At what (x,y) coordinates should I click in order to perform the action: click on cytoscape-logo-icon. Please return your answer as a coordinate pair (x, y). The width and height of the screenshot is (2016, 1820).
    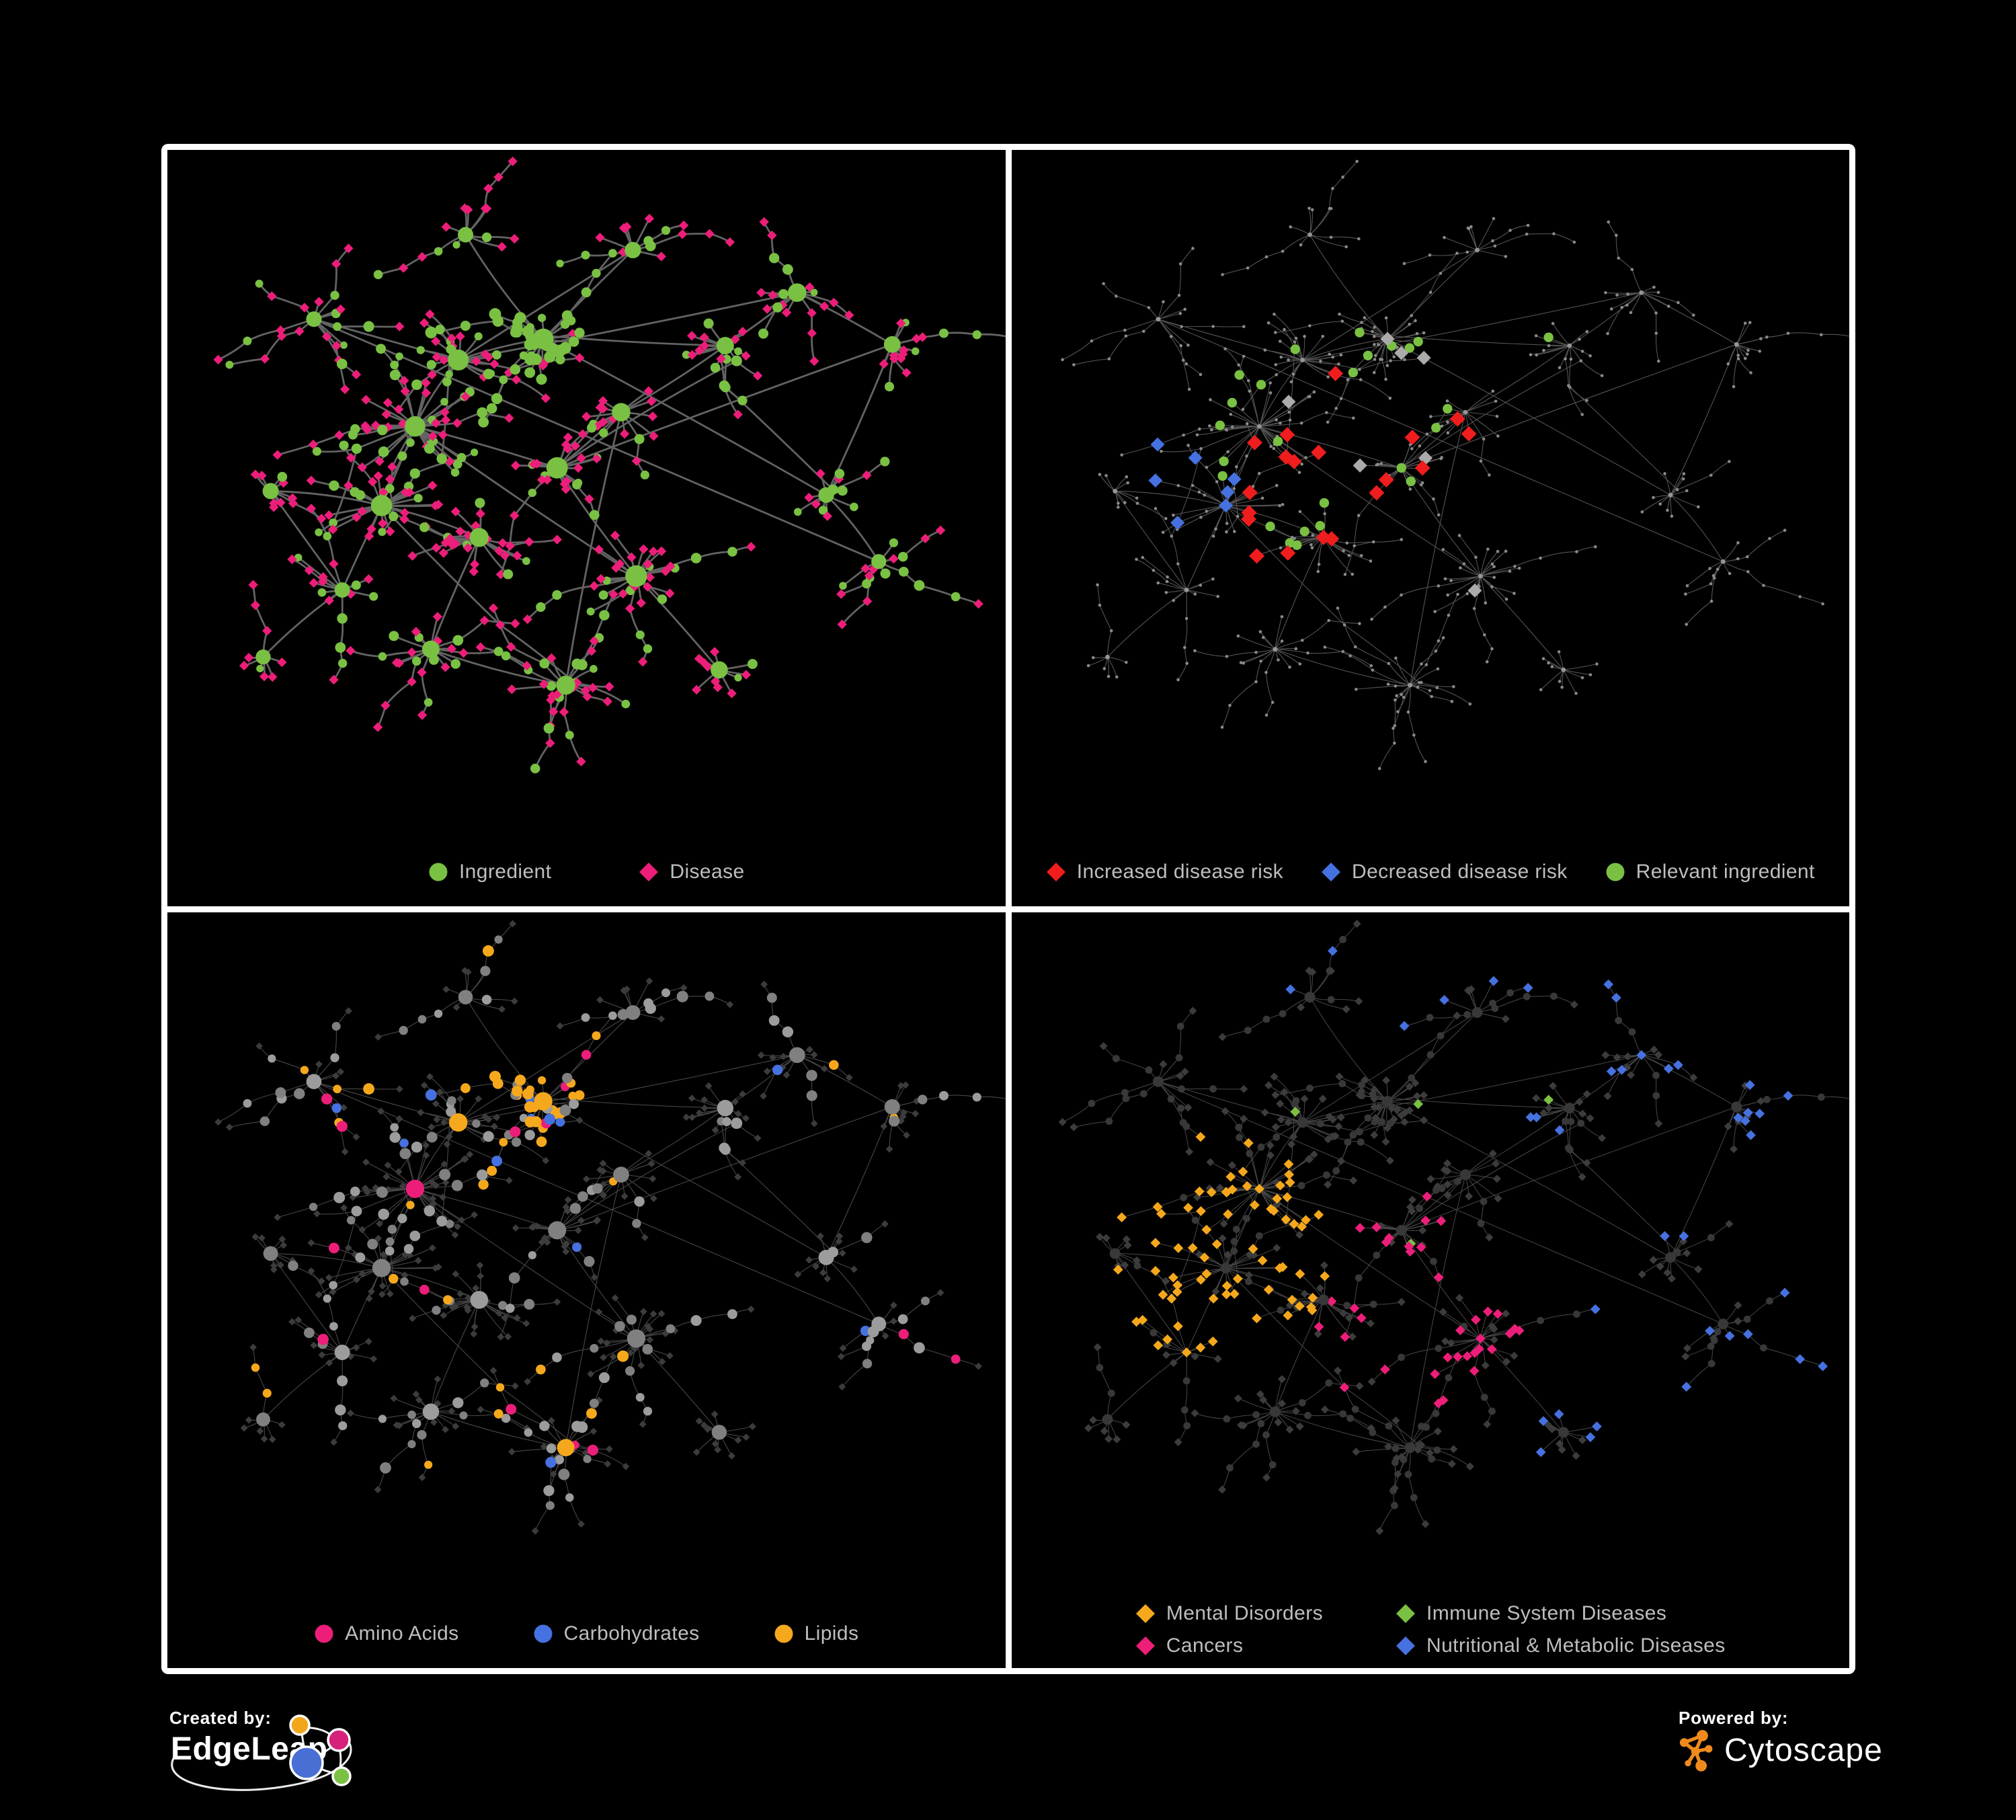
    Looking at the image, I should click on (1696, 1751).